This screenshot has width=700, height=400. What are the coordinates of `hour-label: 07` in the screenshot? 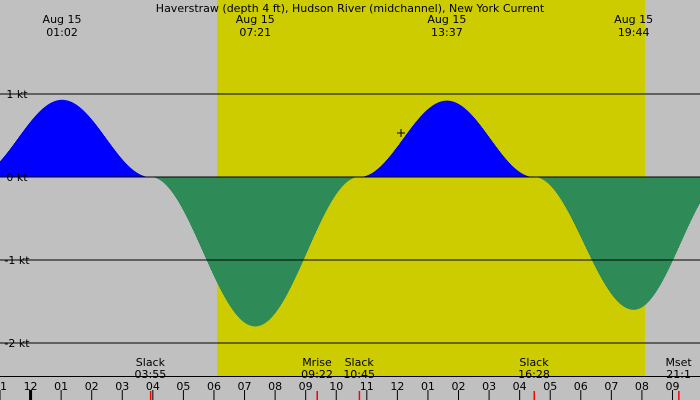 It's located at (245, 386).